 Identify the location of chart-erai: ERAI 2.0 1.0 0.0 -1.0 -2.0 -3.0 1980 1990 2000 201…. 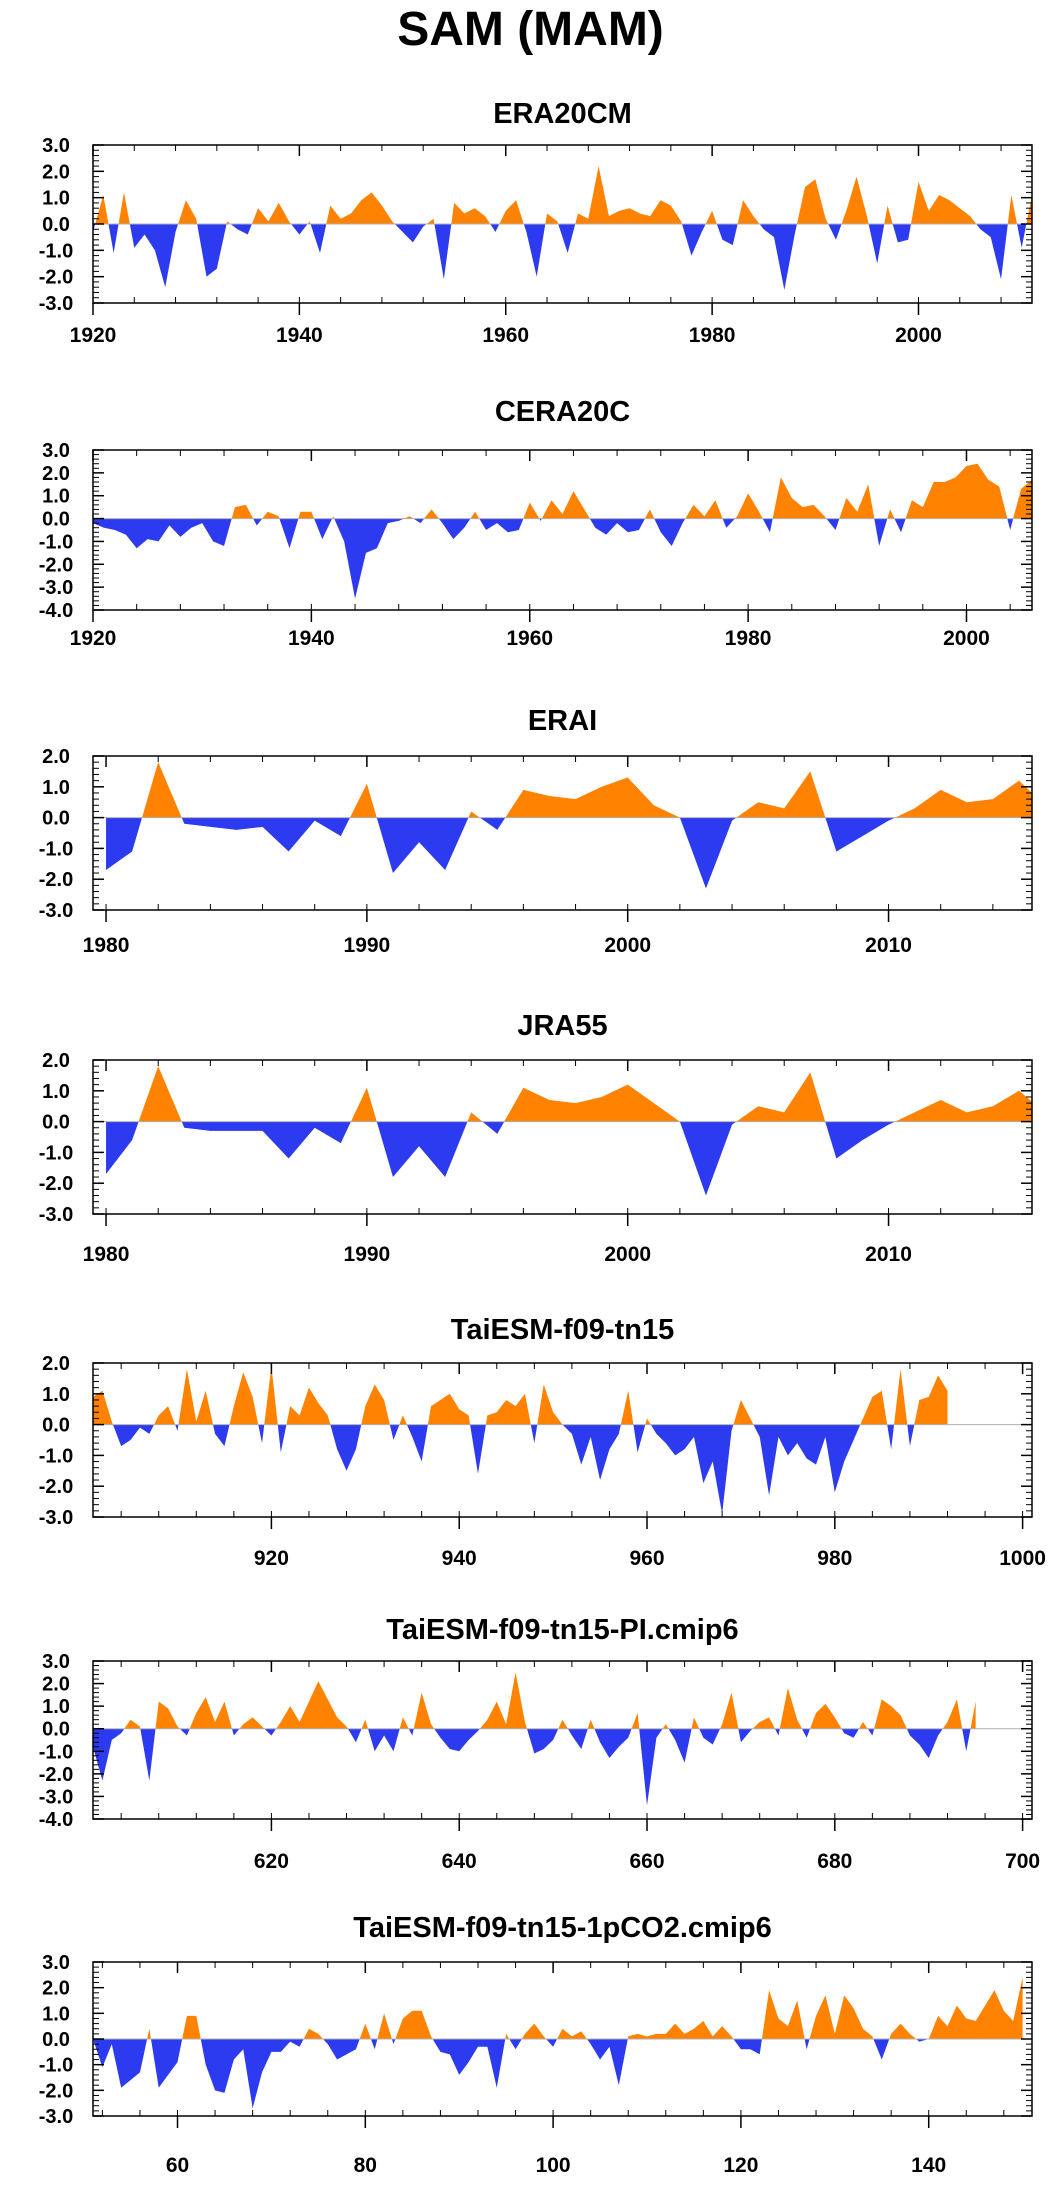
(536, 831).